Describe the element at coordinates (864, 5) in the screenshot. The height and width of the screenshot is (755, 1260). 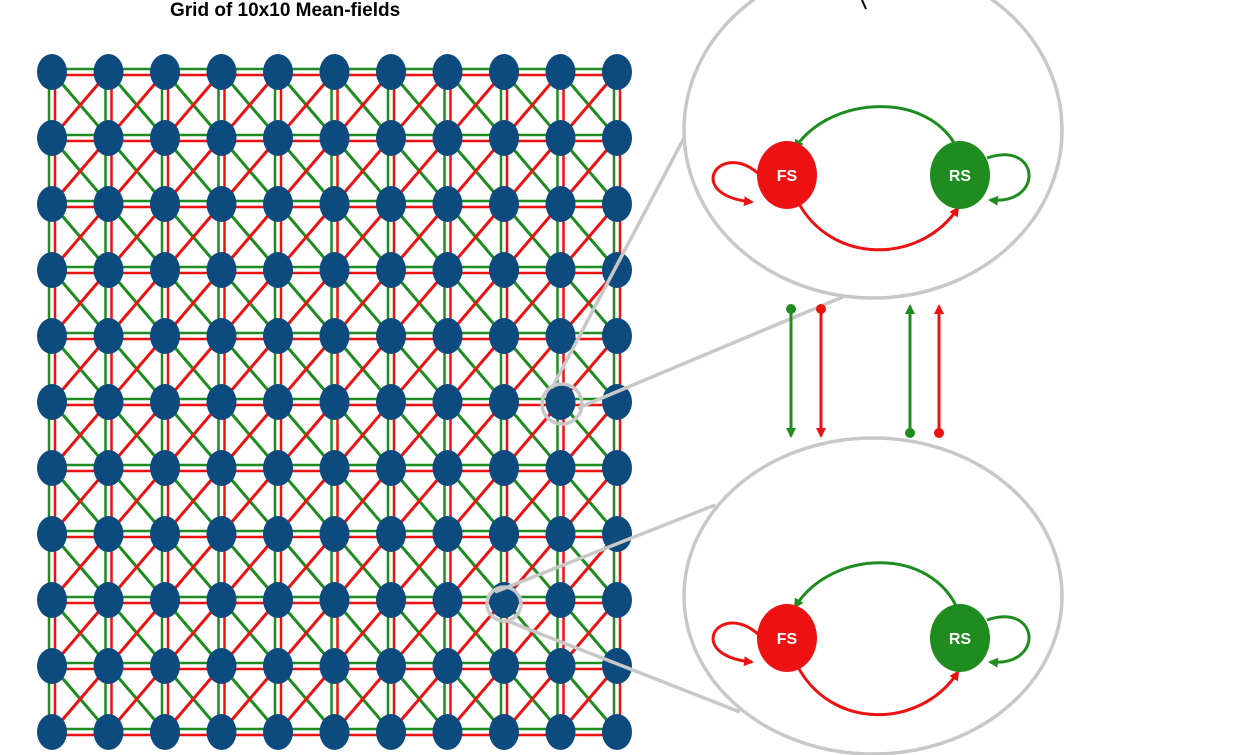
I see `inset-top-pointer` at that location.